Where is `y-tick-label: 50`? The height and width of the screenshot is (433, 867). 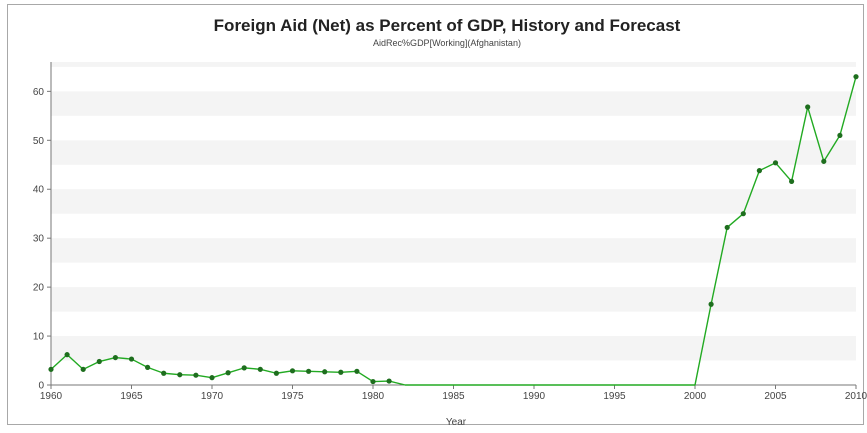
y-tick-label: 50 is located at coordinates (39, 141).